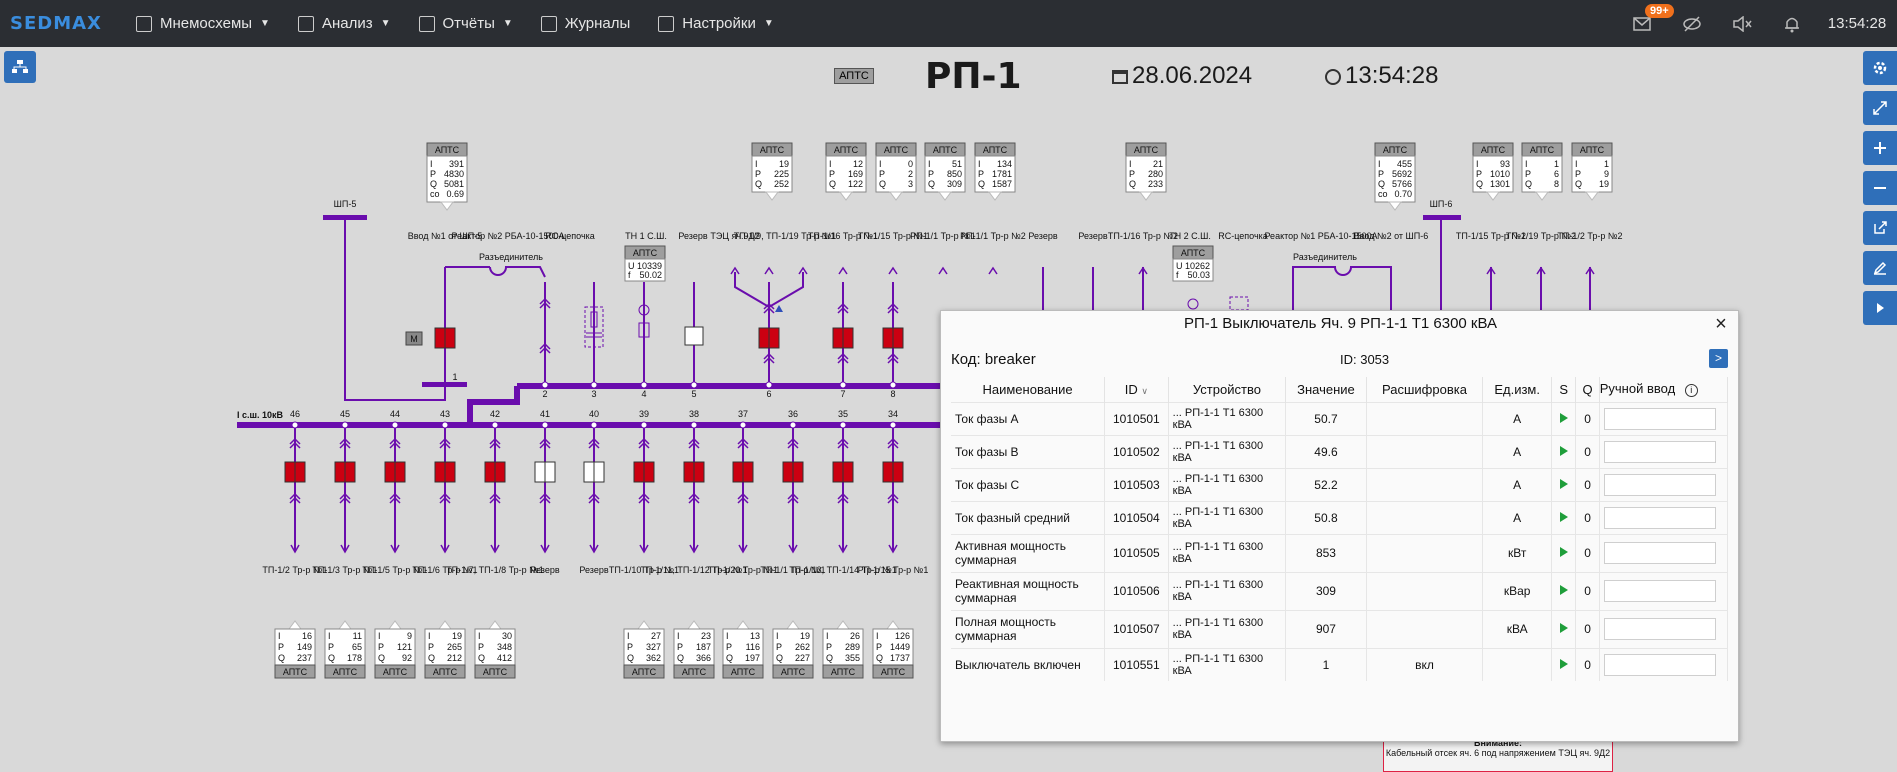  Describe the element at coordinates (1326, 517) in the screenshot. I see `row-value: 50.8` at that location.